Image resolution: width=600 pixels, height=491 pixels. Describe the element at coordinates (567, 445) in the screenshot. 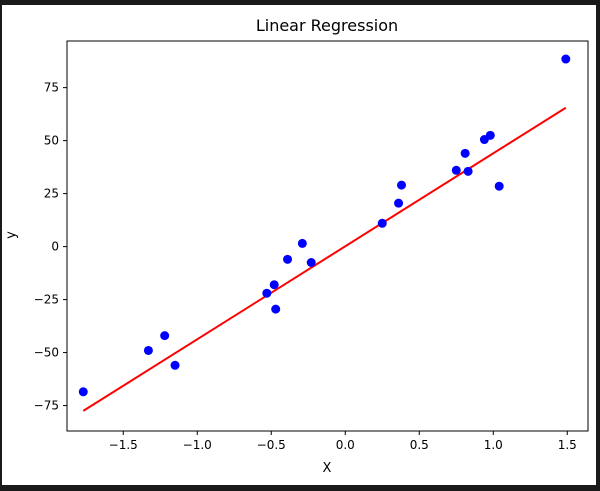

I see `x-tick-label: 1.5` at that location.